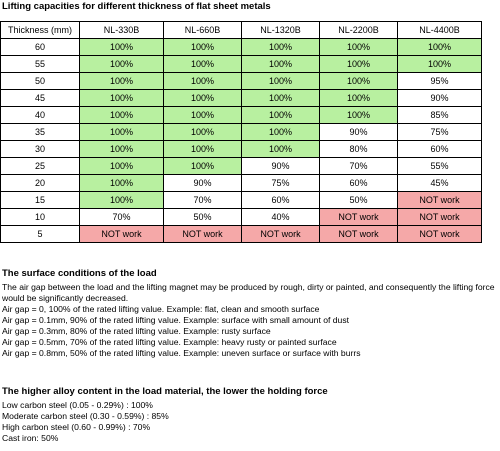 The width and height of the screenshot is (500, 451). What do you see at coordinates (40, 183) in the screenshot?
I see `thickness-cell: 20` at bounding box center [40, 183].